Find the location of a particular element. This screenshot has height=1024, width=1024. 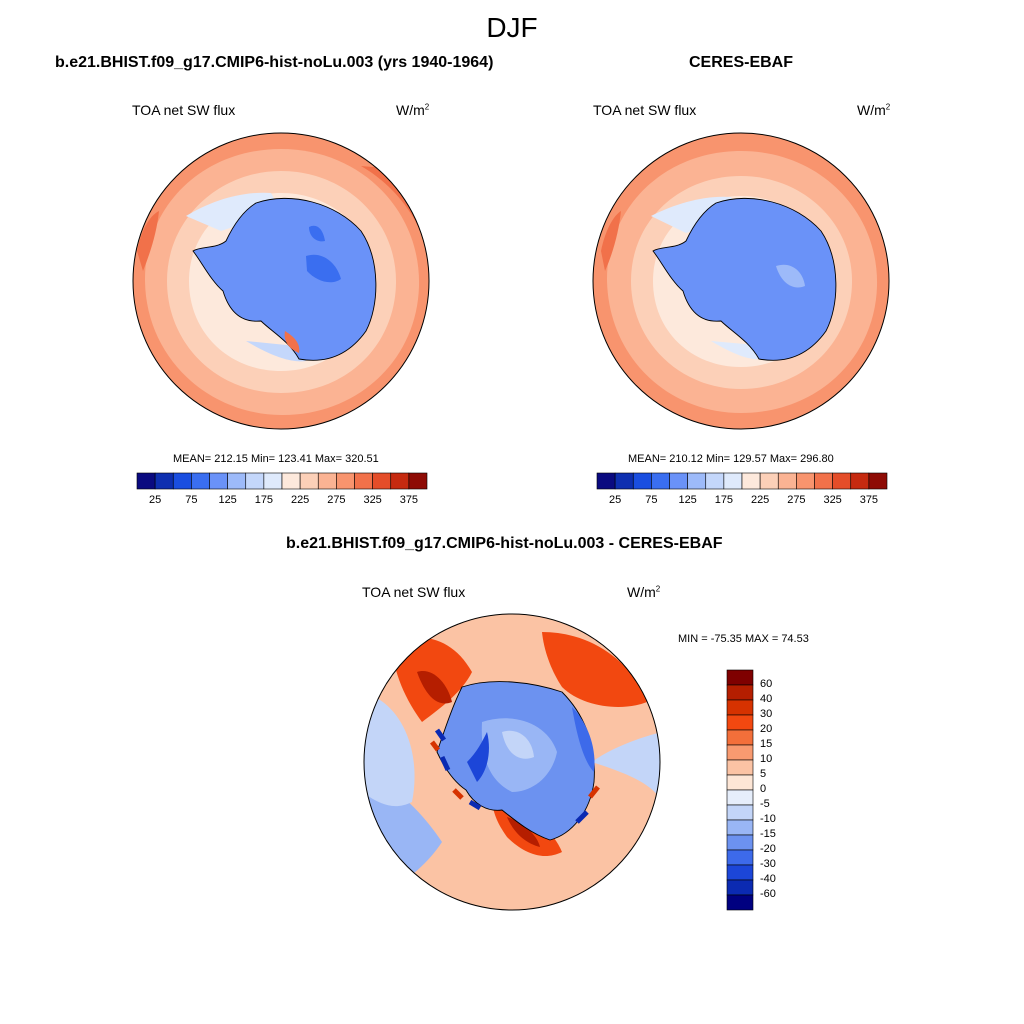

colorbar-obs is located at coordinates (742, 481).